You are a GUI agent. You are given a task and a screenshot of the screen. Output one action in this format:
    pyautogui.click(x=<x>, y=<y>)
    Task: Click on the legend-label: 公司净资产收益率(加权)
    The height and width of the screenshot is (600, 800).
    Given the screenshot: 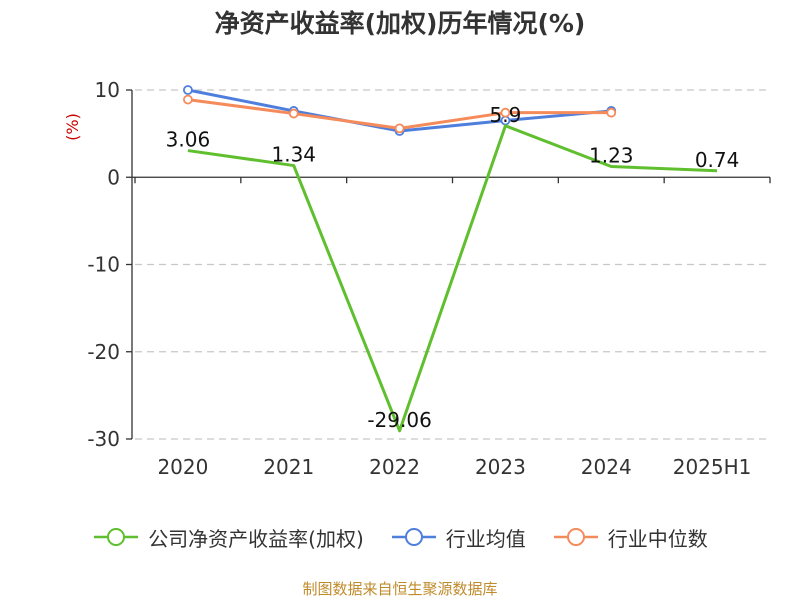 What is the action you would take?
    pyautogui.click(x=256, y=538)
    